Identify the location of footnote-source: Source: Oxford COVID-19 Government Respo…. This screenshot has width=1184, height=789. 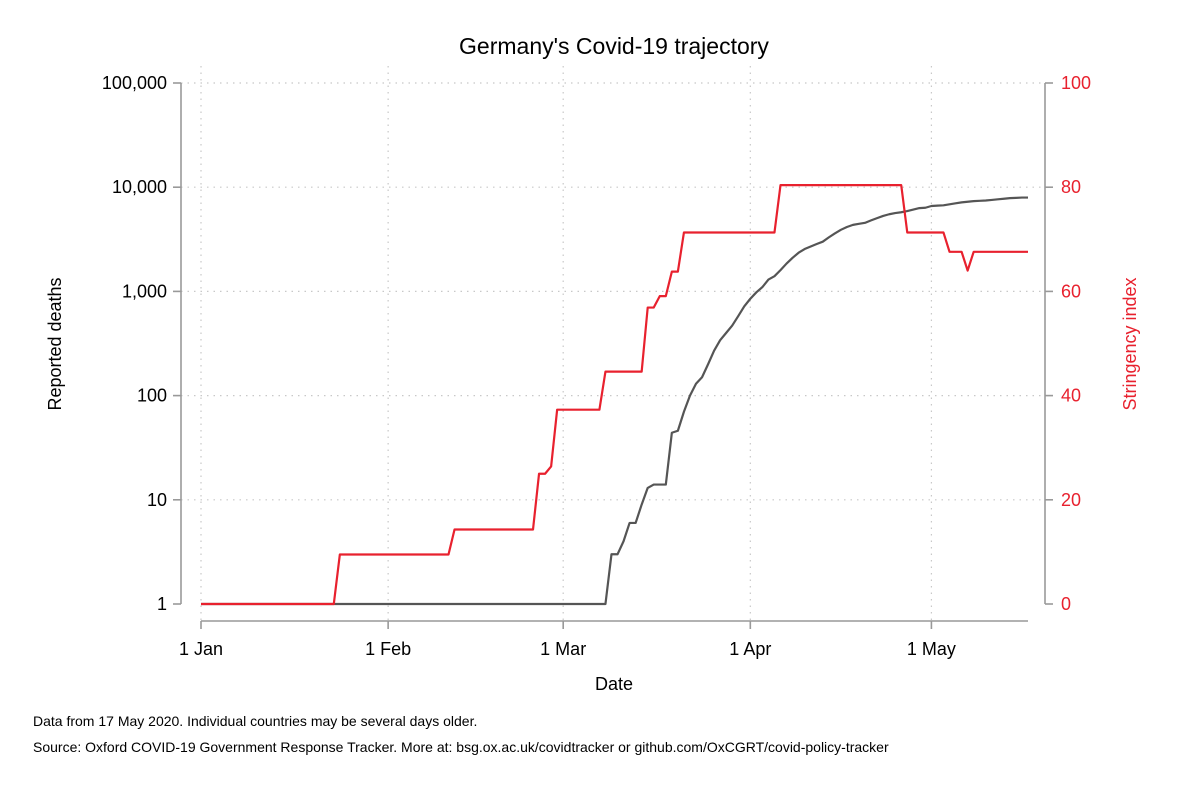
(461, 747).